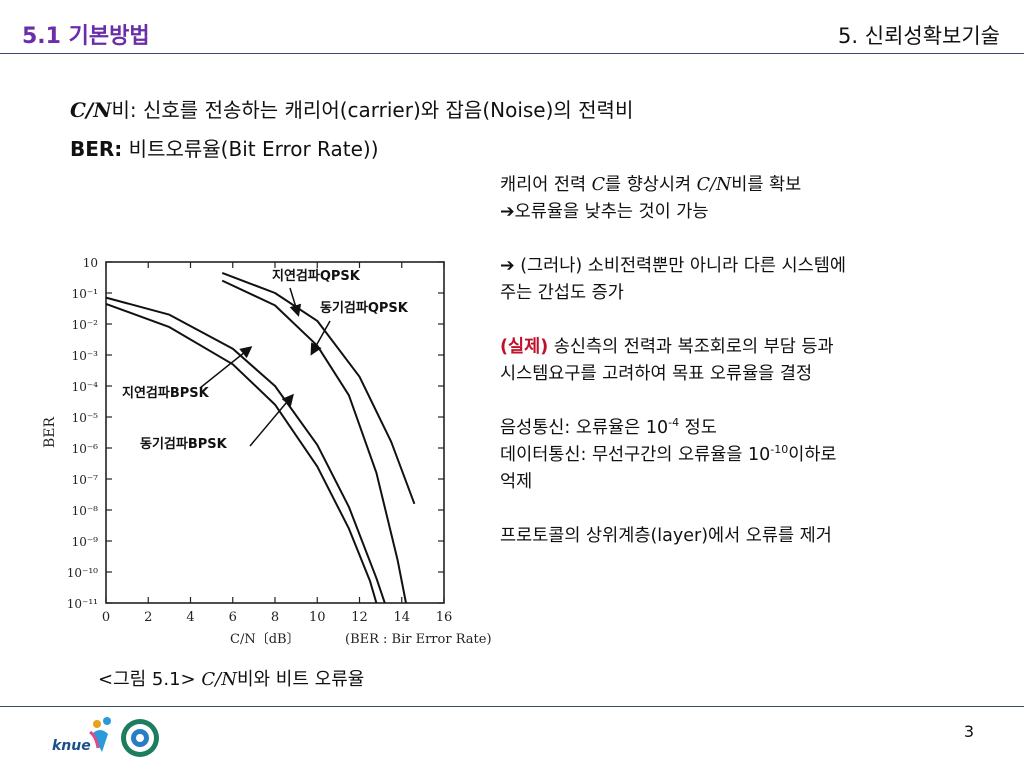  I want to click on ber-definition: BER: 비트오류율(Bit Error Rate)), so click(224, 147).